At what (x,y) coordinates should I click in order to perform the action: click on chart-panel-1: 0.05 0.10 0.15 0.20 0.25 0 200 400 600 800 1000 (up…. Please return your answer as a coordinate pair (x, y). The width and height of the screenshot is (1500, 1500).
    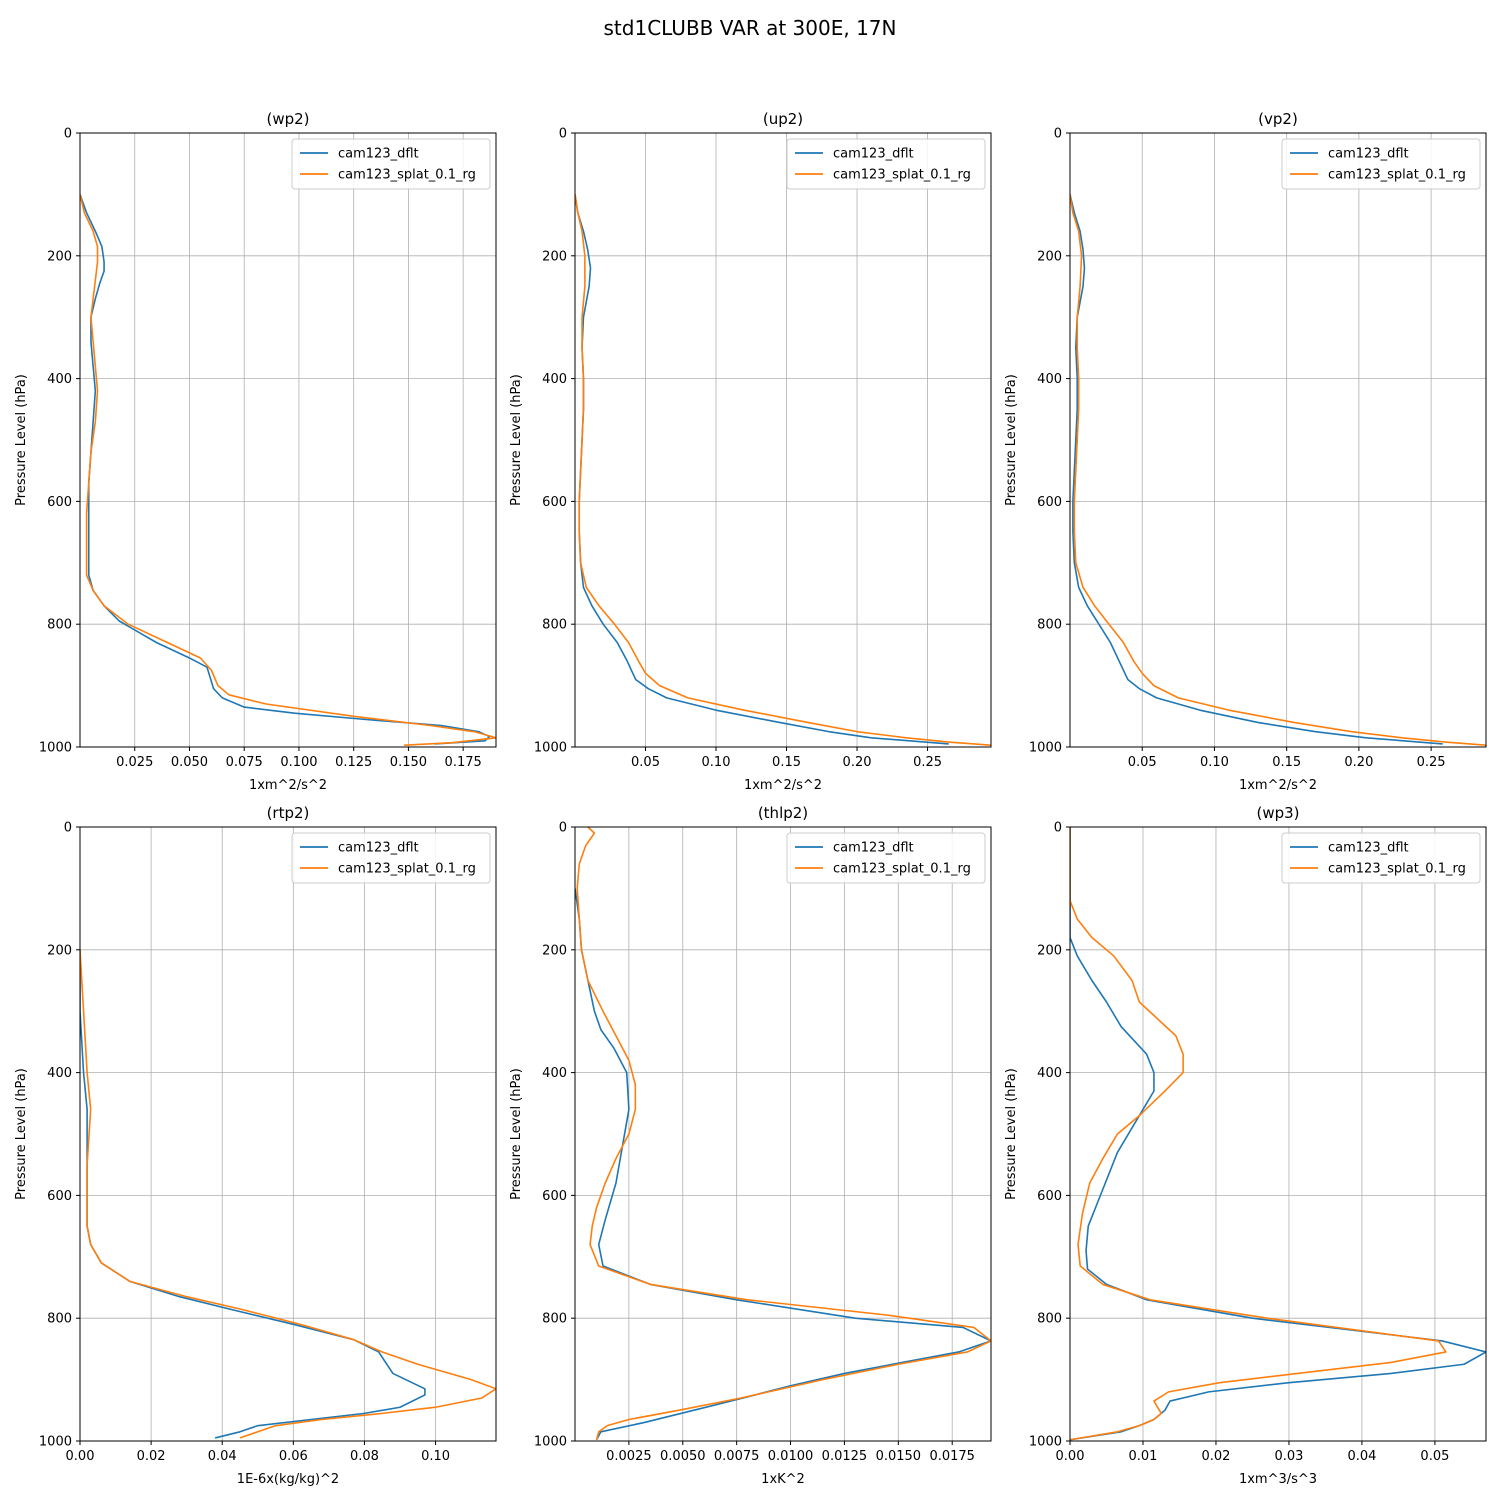
    Looking at the image, I should click on (750, 451).